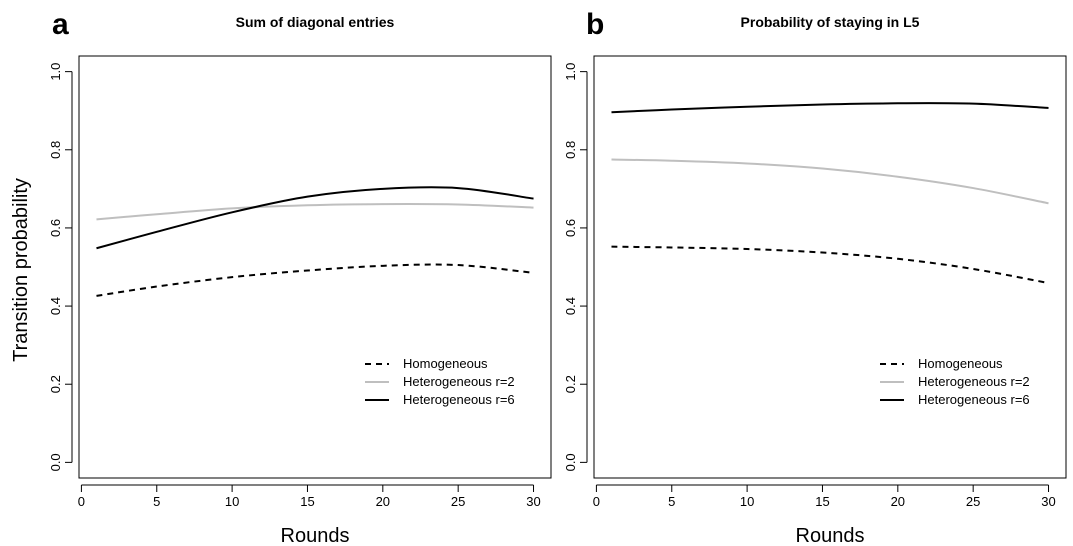  Describe the element at coordinates (595, 24) in the screenshot. I see `panel-letter: b` at that location.